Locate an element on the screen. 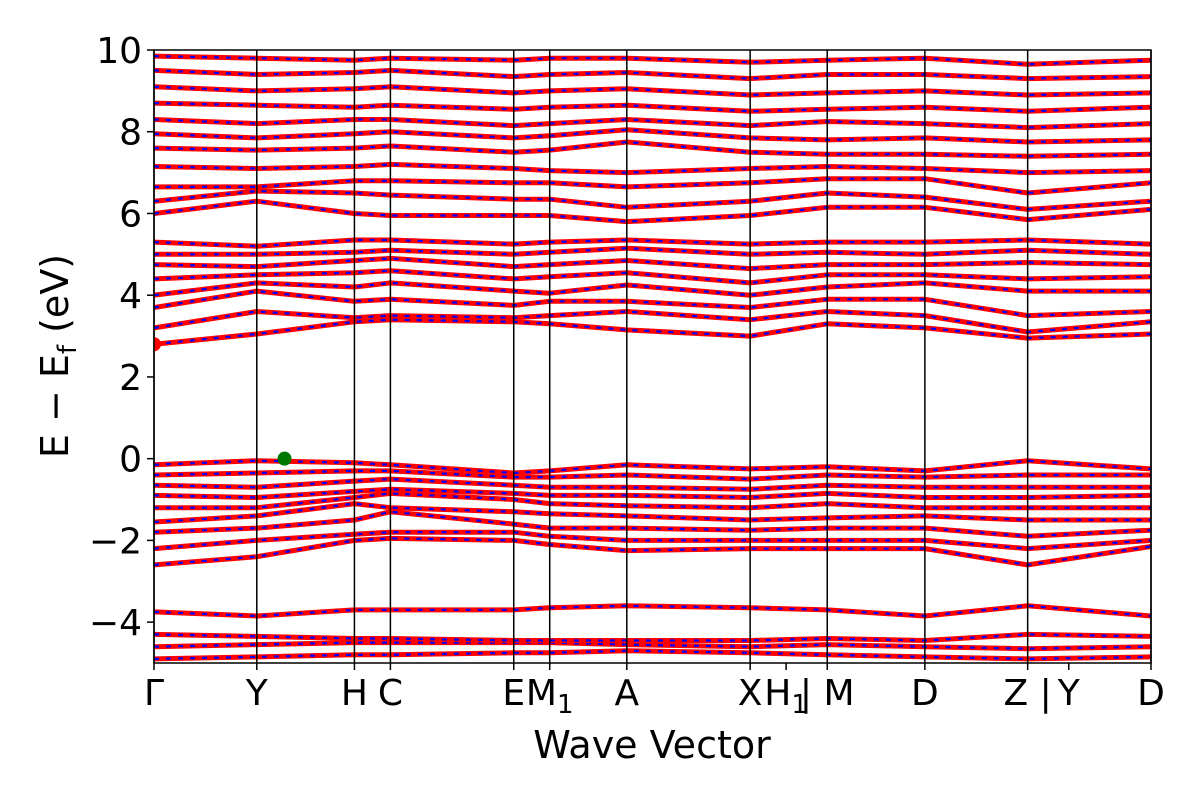  y-axis-ticks: −4 −2 0 2 4 6 8 10 is located at coordinates (121, 337).